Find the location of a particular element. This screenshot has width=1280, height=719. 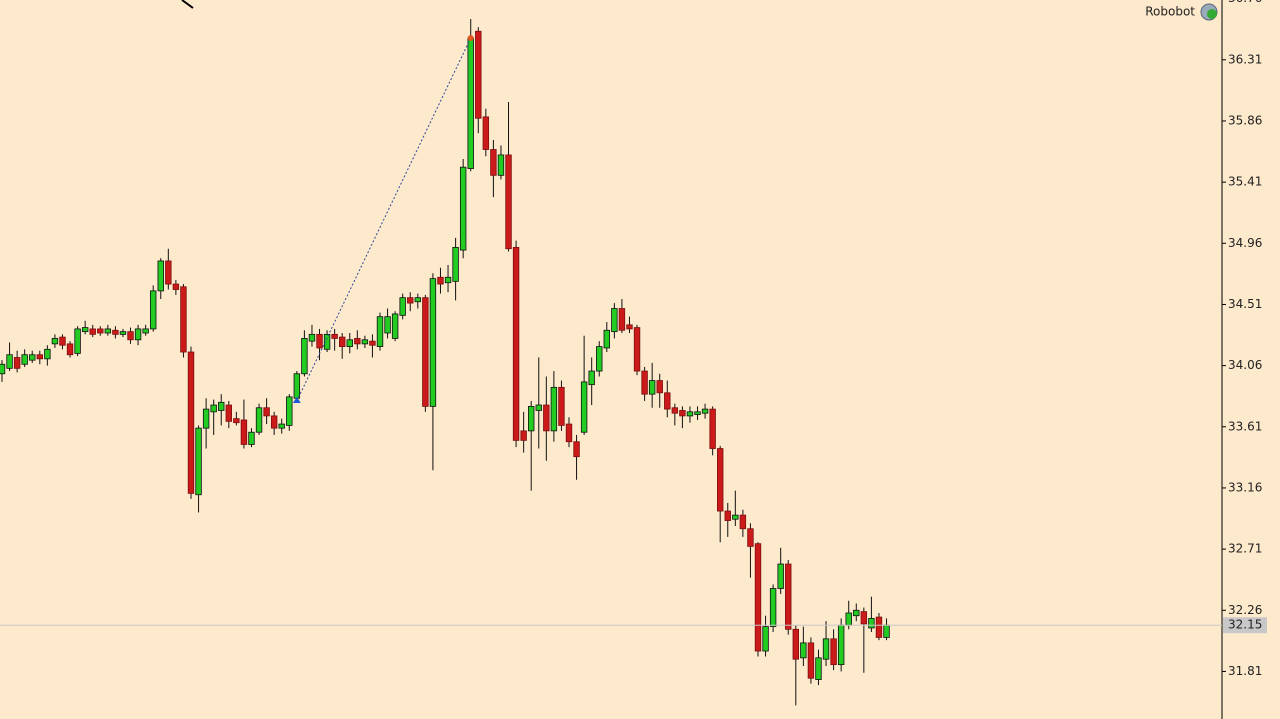

trade-line is located at coordinates (384, 219).